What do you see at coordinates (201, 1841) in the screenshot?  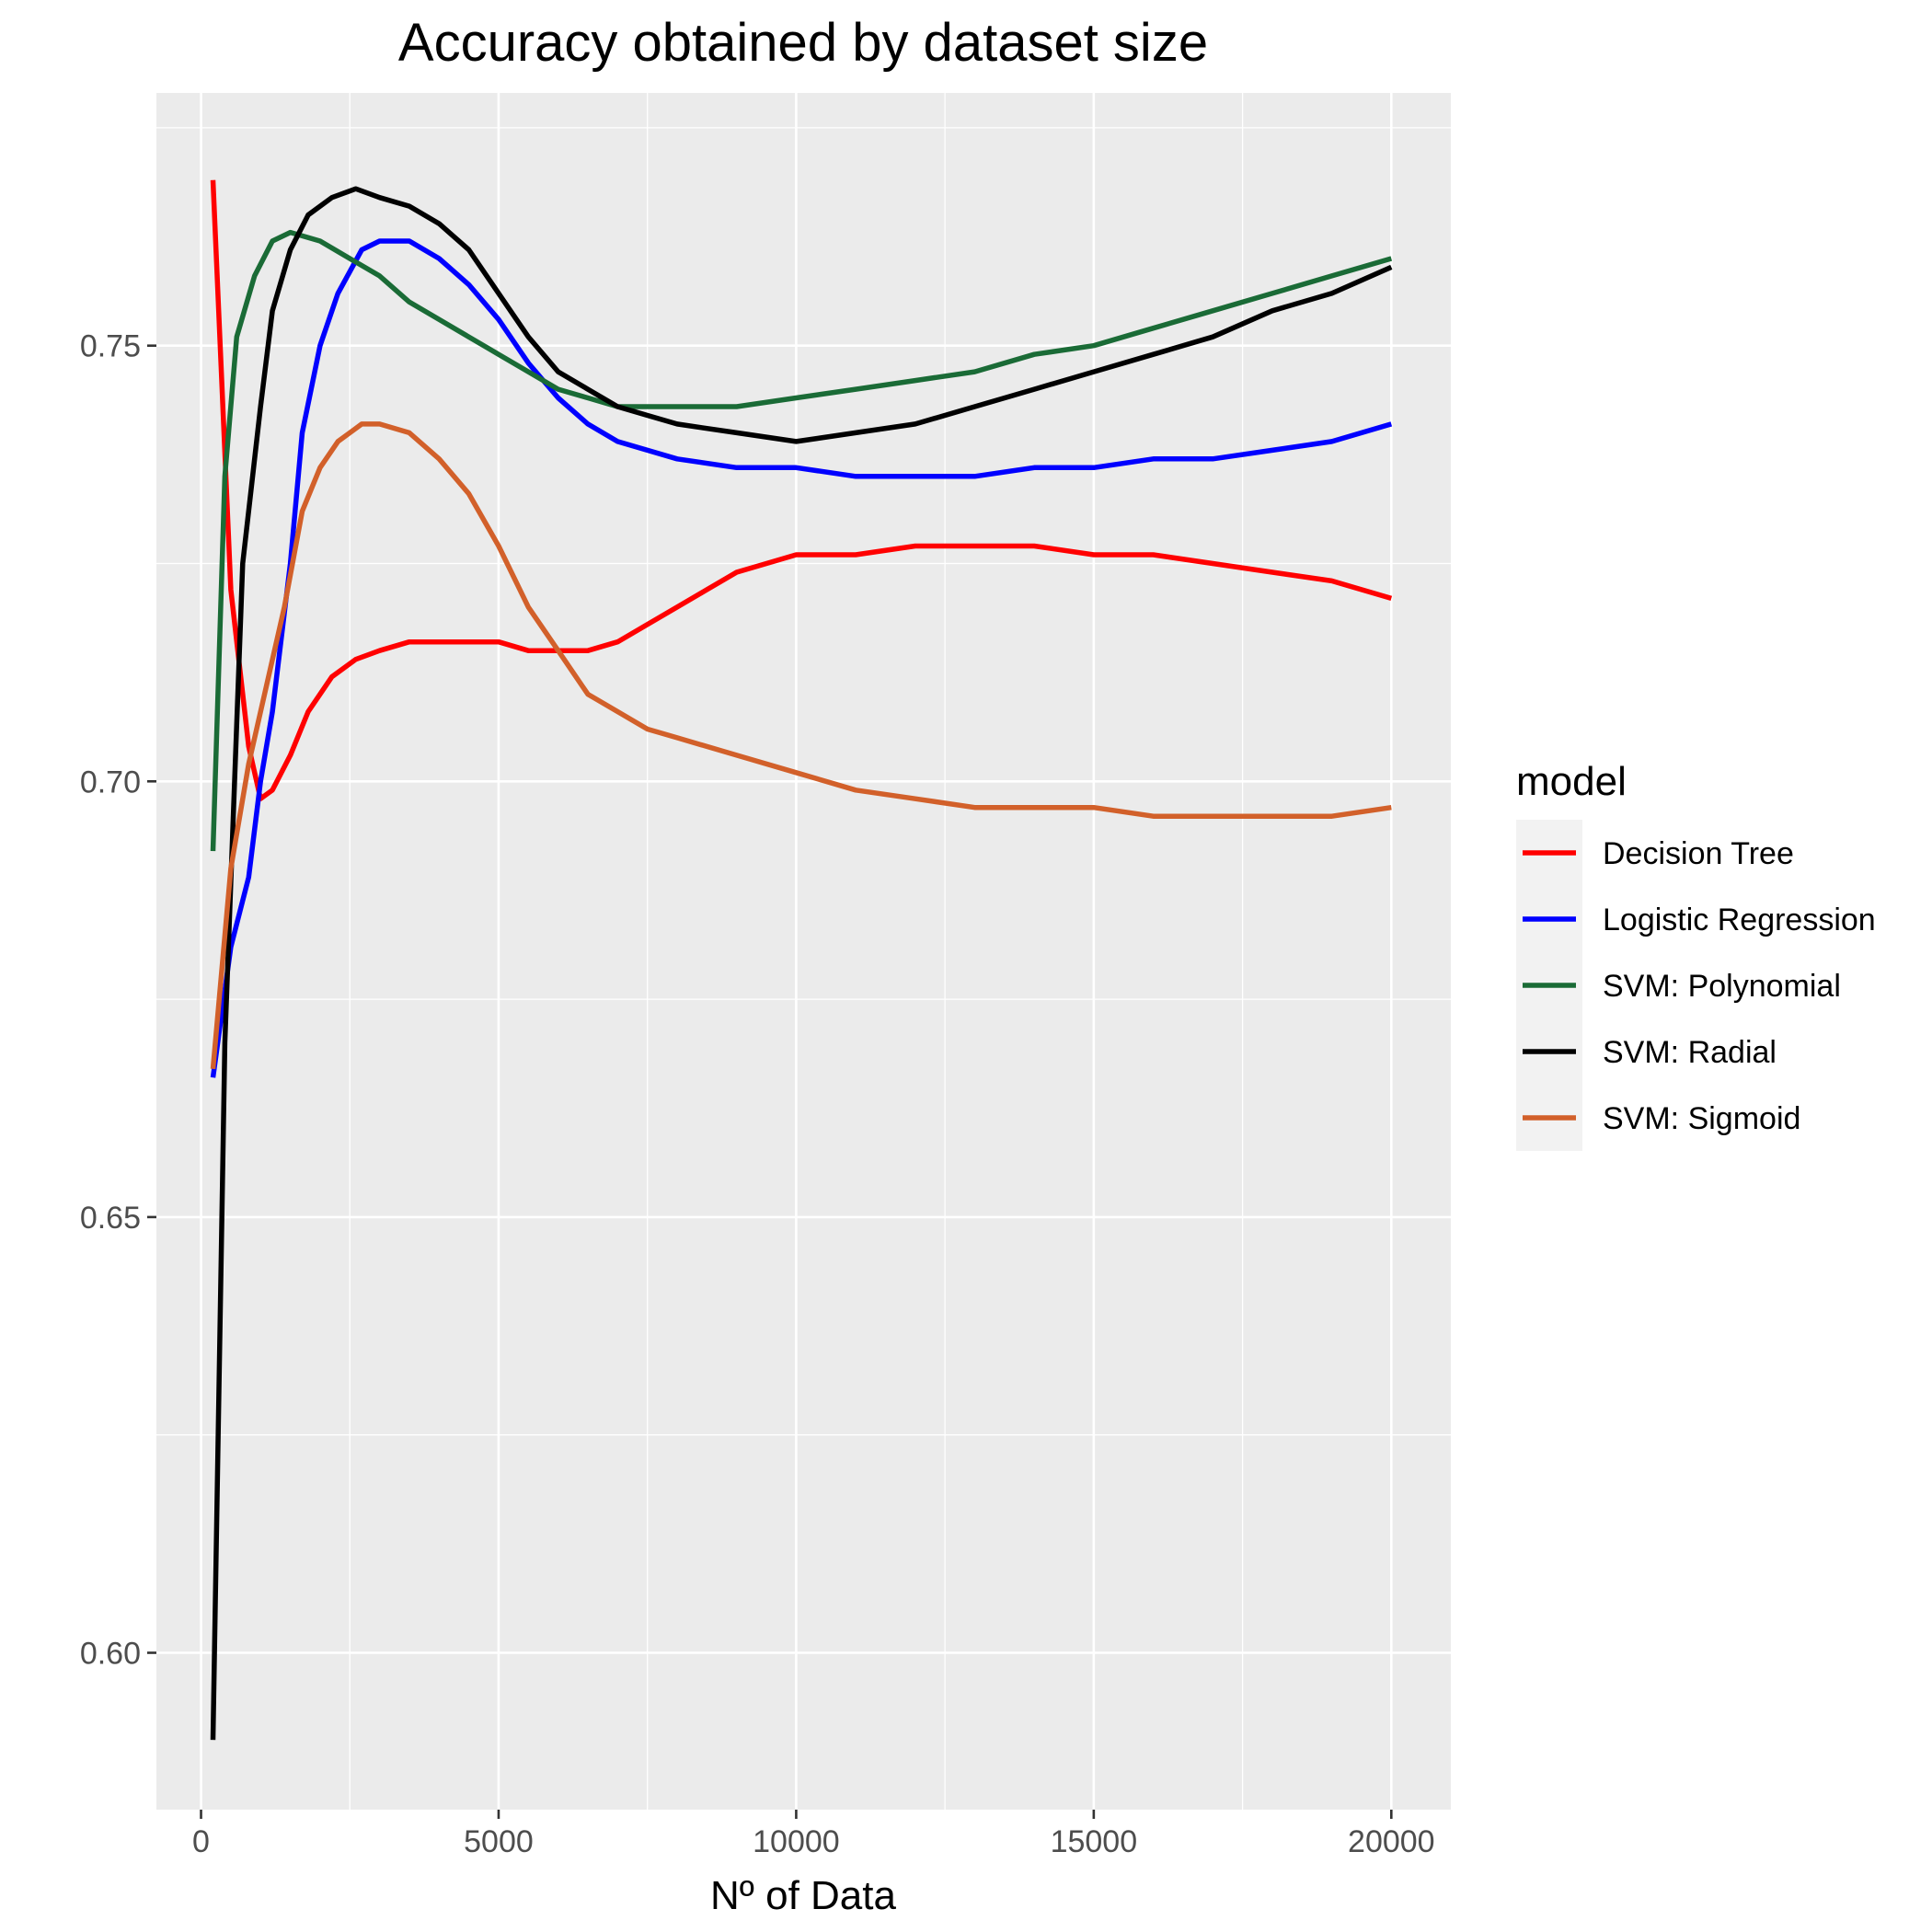 I see `x-tick-label: 0` at bounding box center [201, 1841].